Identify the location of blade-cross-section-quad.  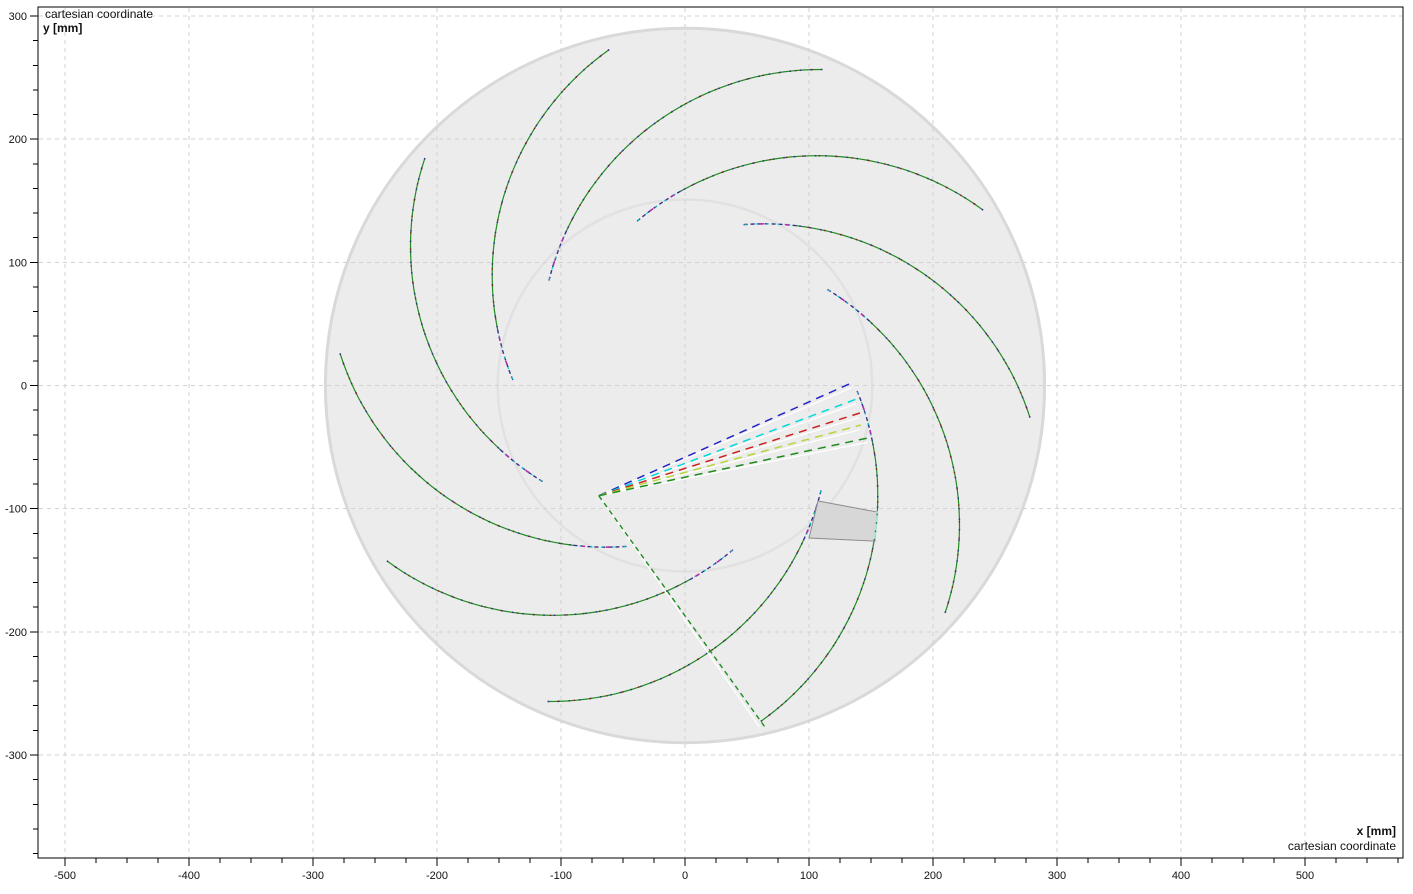
(843, 521).